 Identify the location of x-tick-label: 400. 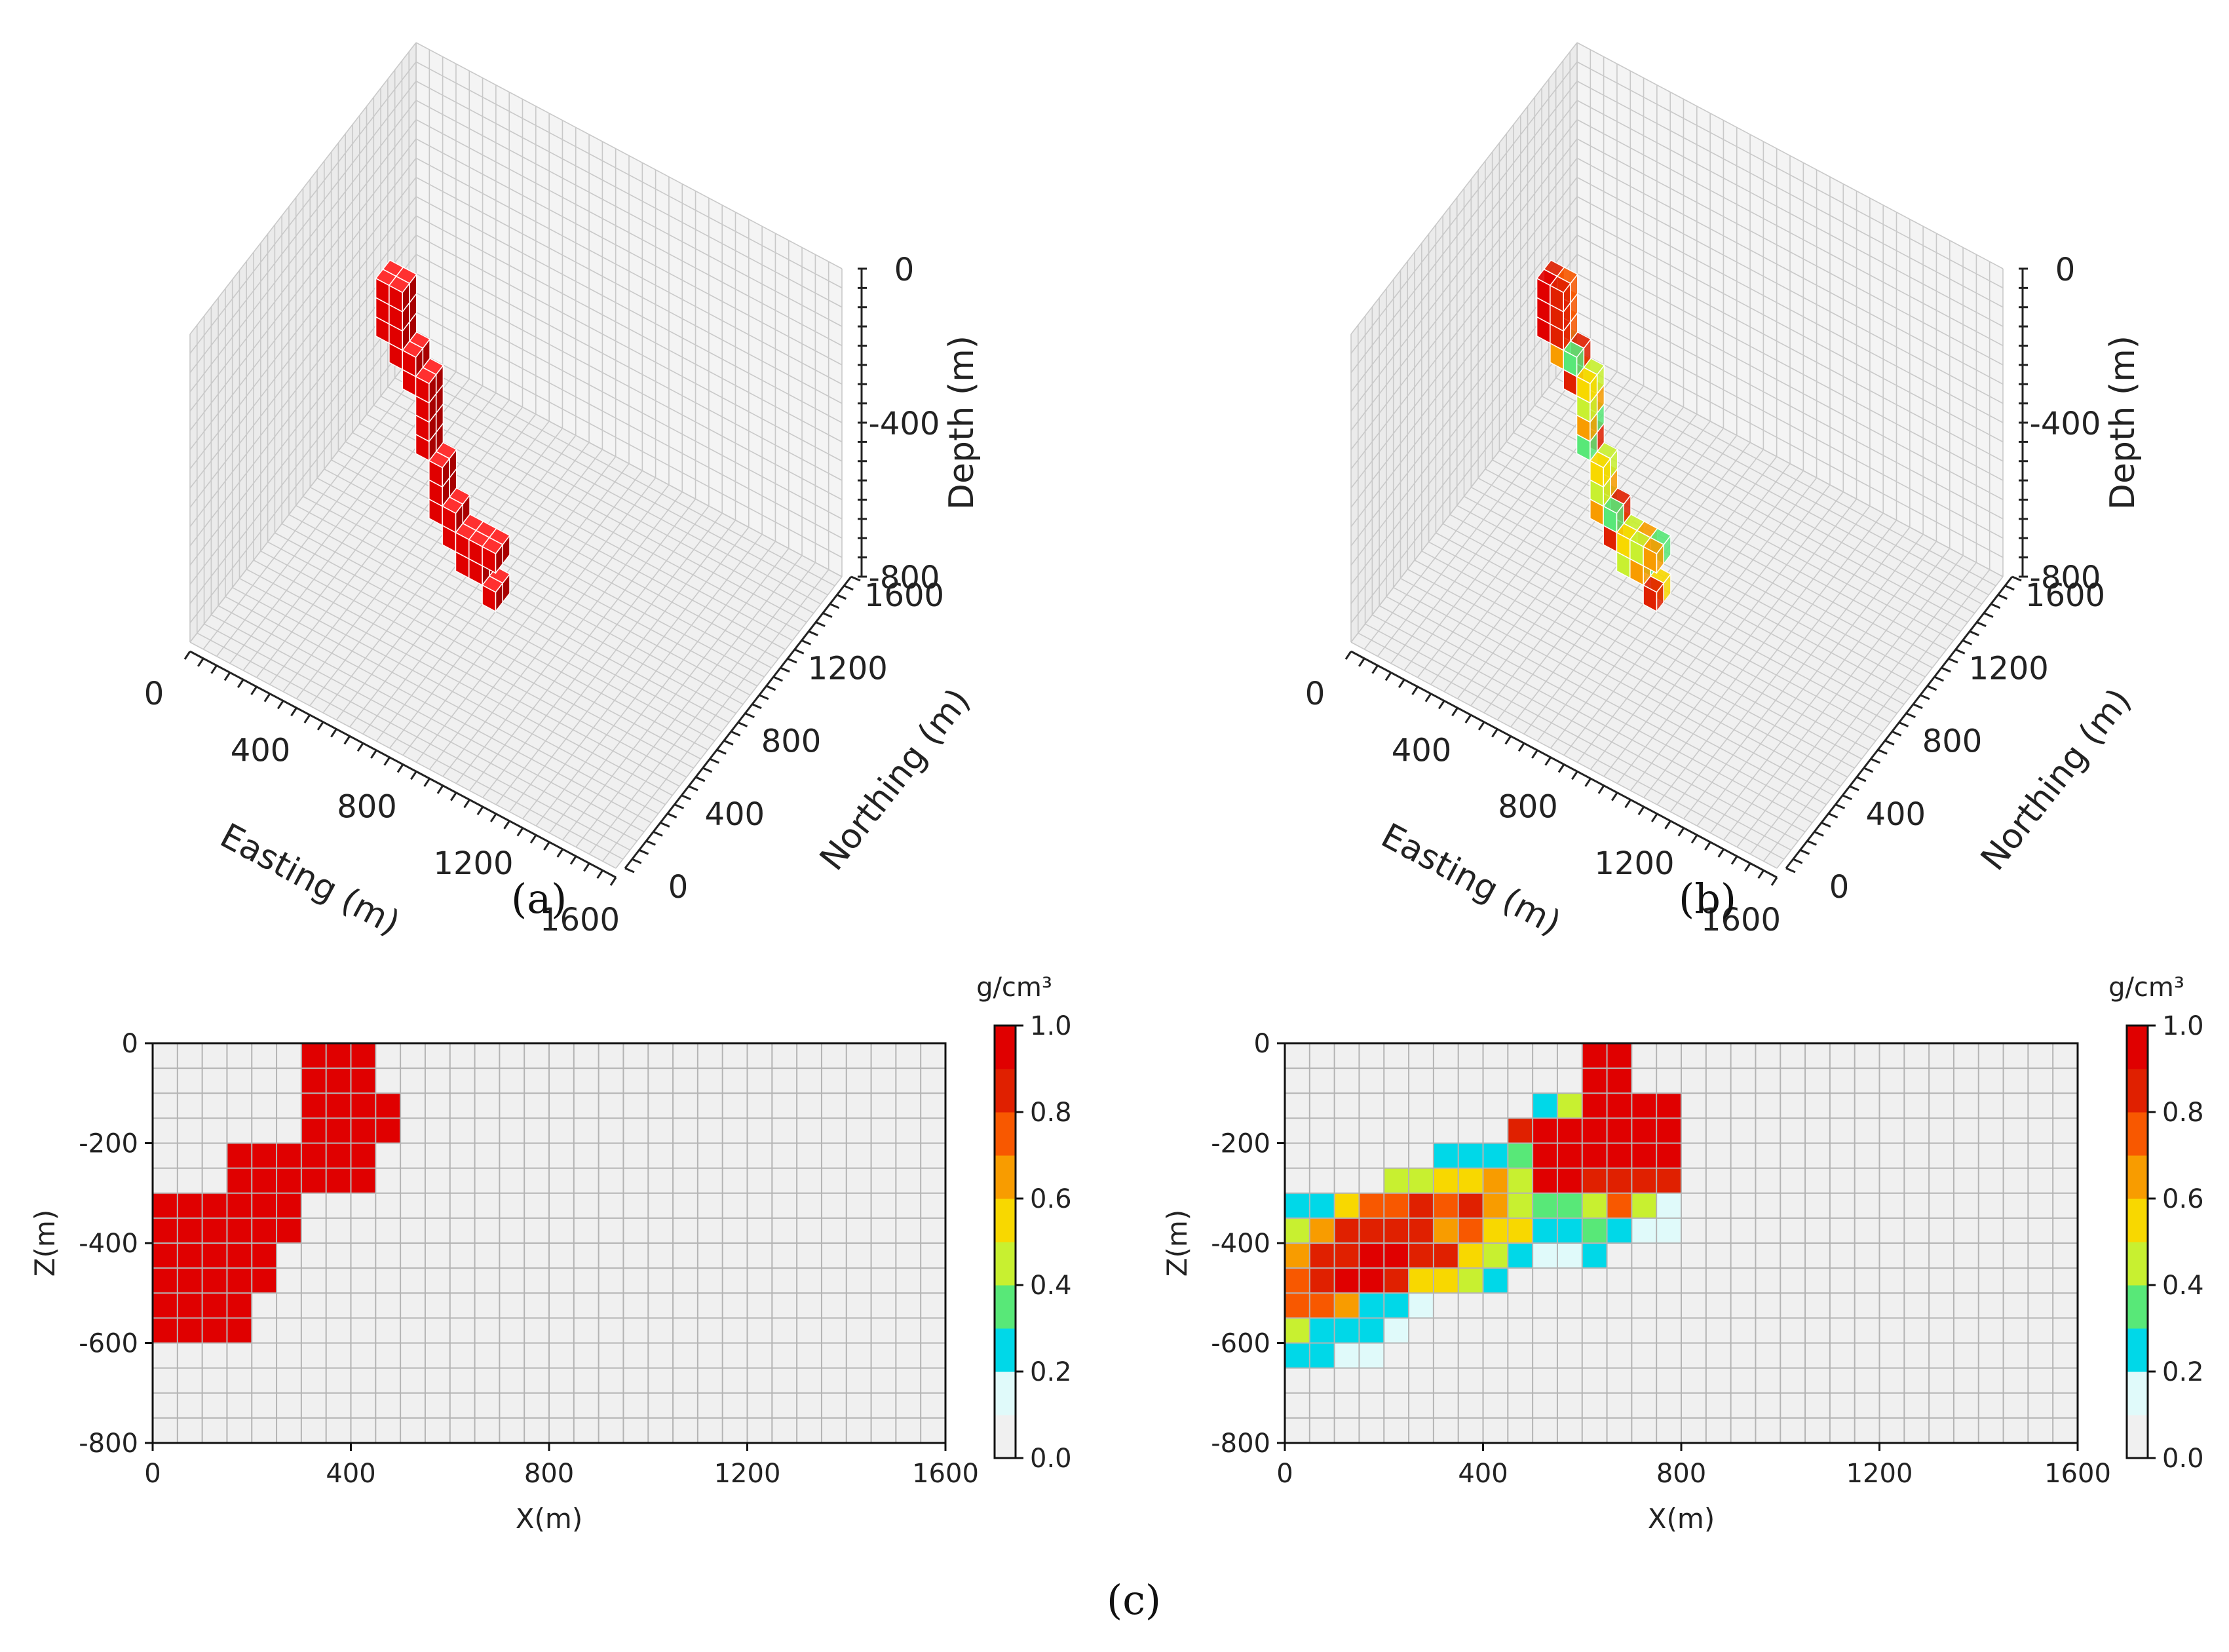
(1483, 1474).